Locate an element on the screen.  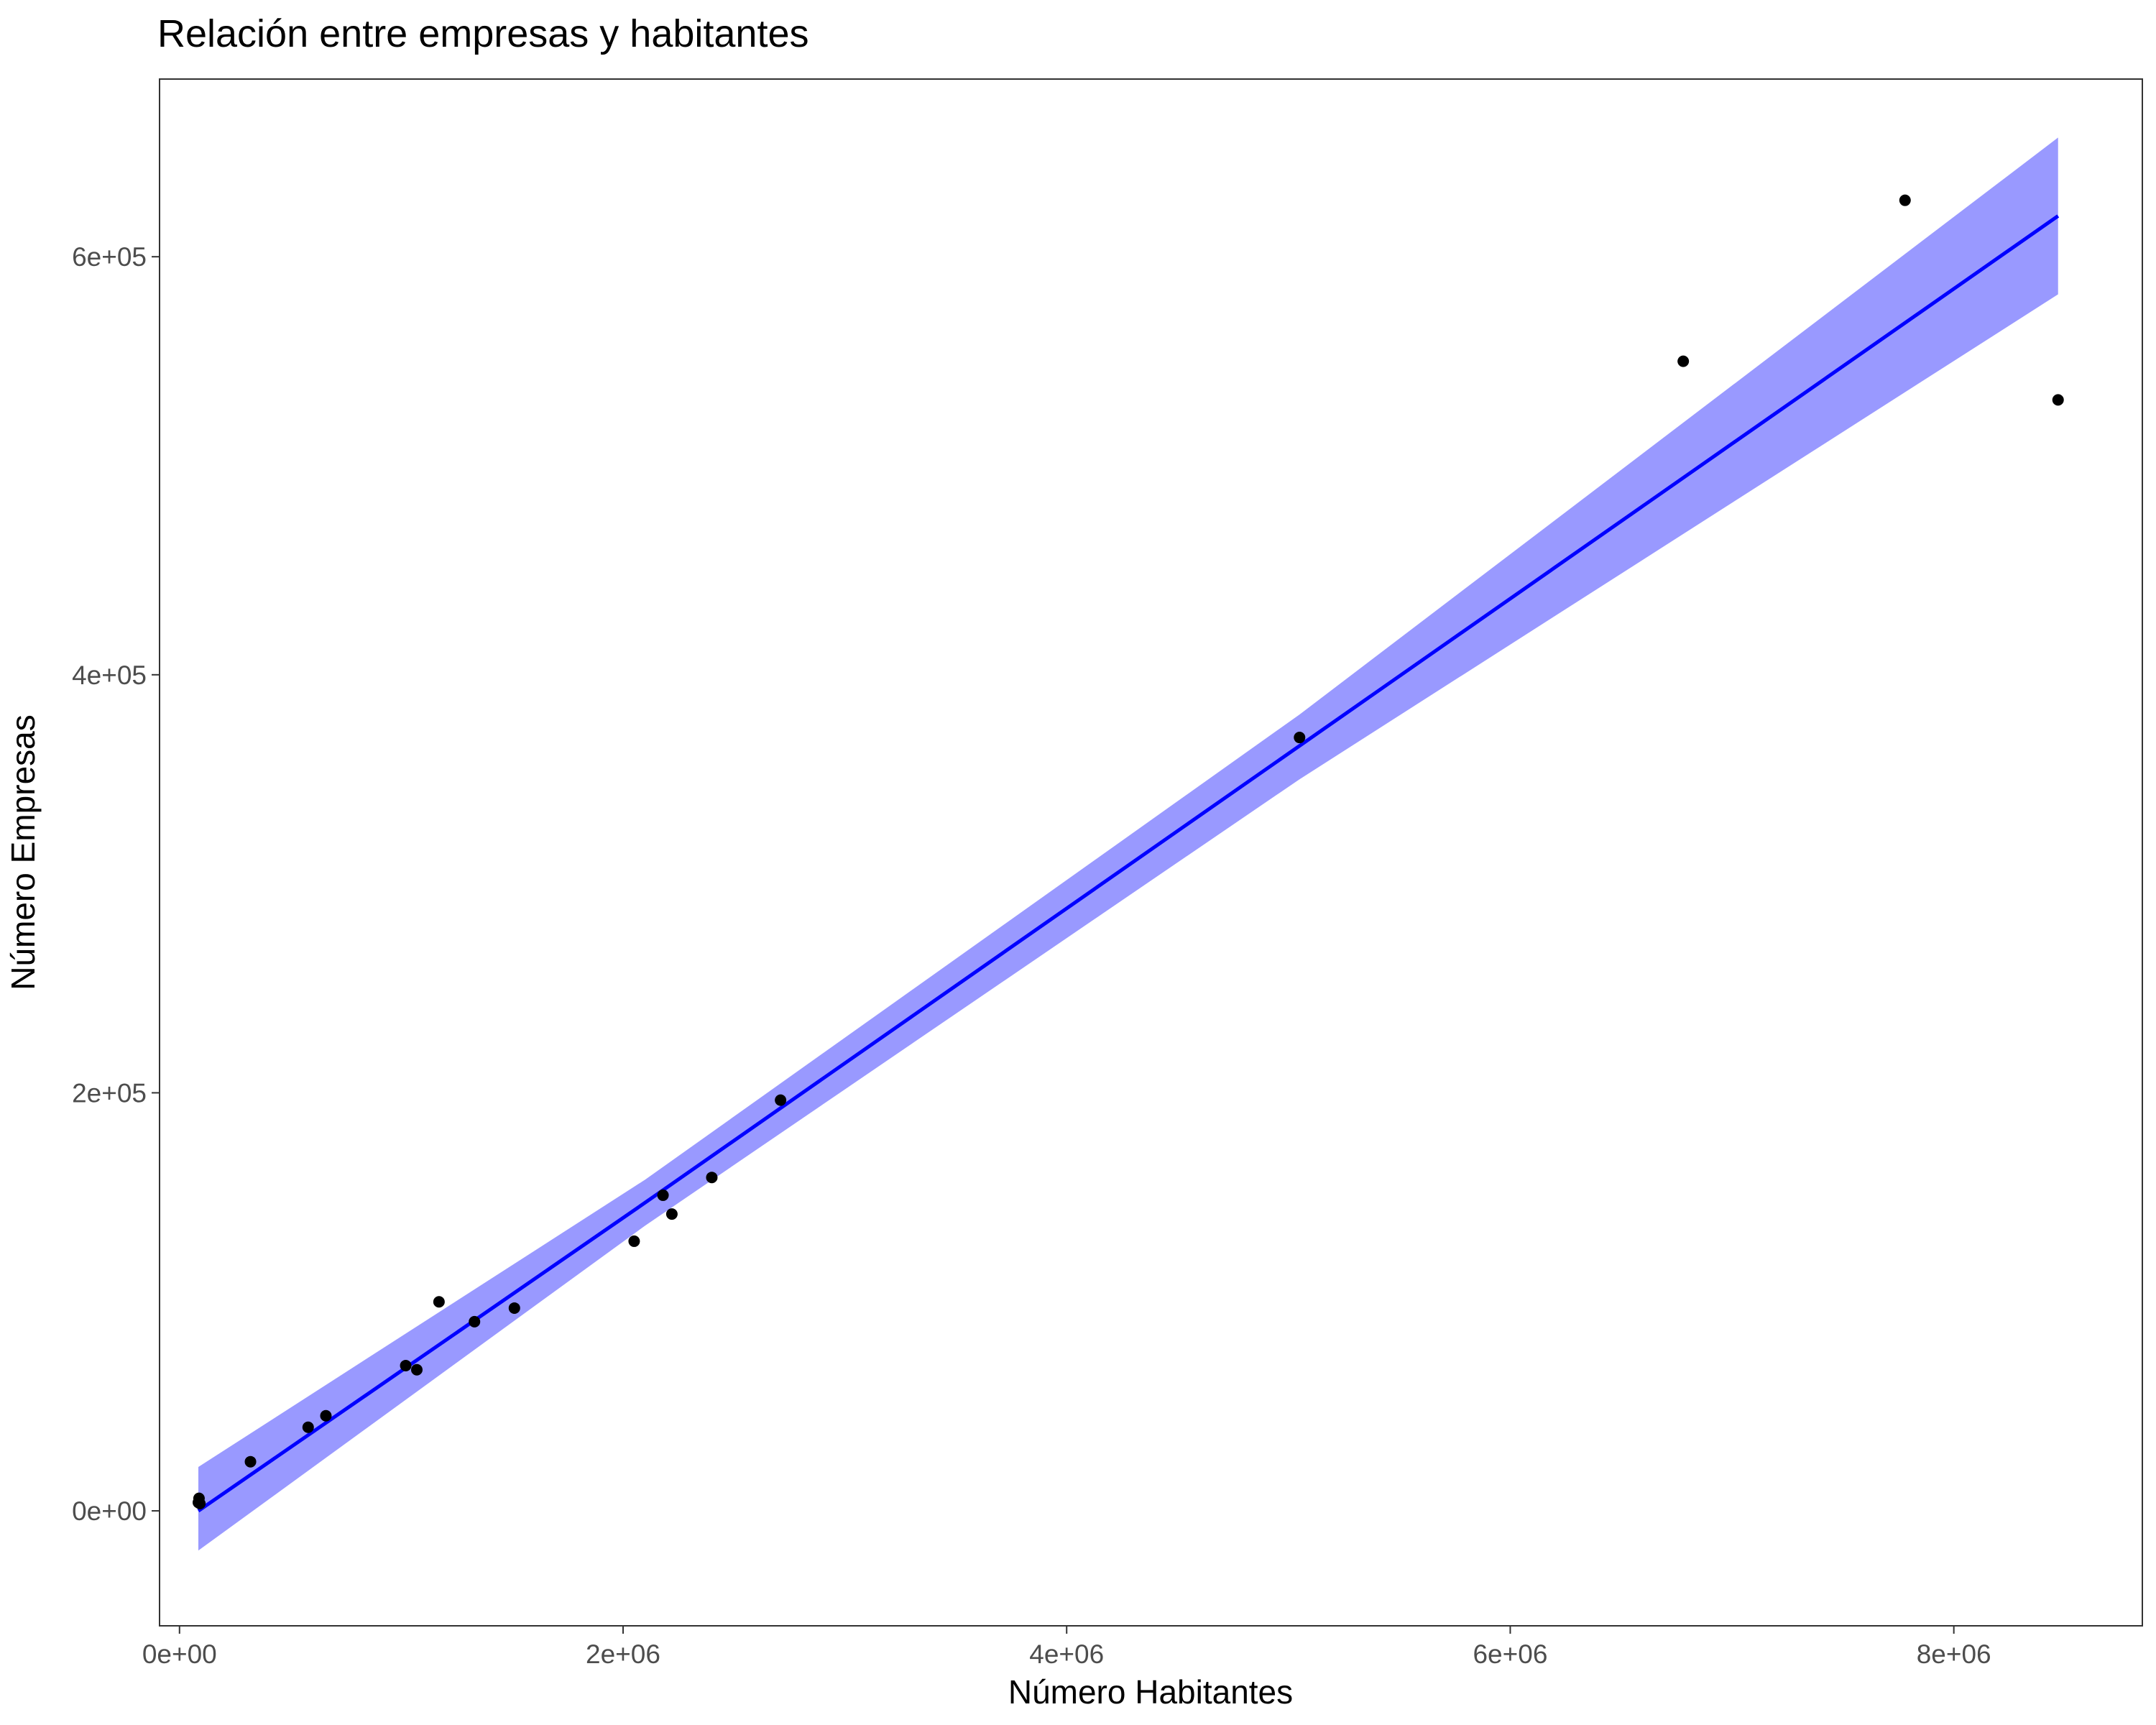
y-tick-label: 6e+05 is located at coordinates (109, 257).